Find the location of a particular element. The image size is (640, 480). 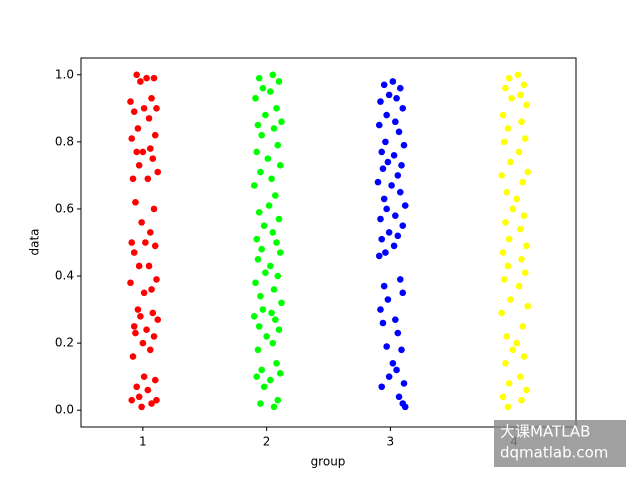

y-tick-label: 0.6 is located at coordinates (64, 208).